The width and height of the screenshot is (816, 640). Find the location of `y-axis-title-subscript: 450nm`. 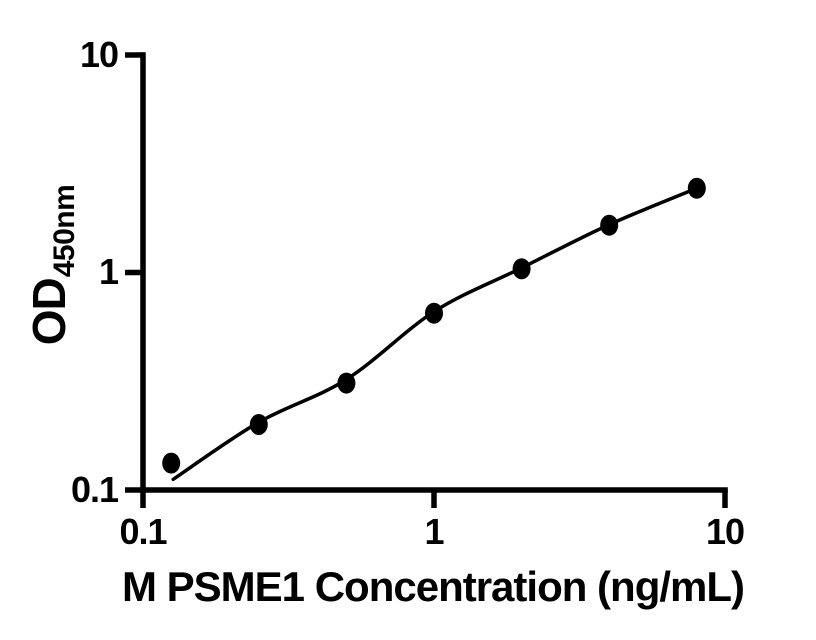

y-axis-title-subscript: 450nm is located at coordinates (64, 231).